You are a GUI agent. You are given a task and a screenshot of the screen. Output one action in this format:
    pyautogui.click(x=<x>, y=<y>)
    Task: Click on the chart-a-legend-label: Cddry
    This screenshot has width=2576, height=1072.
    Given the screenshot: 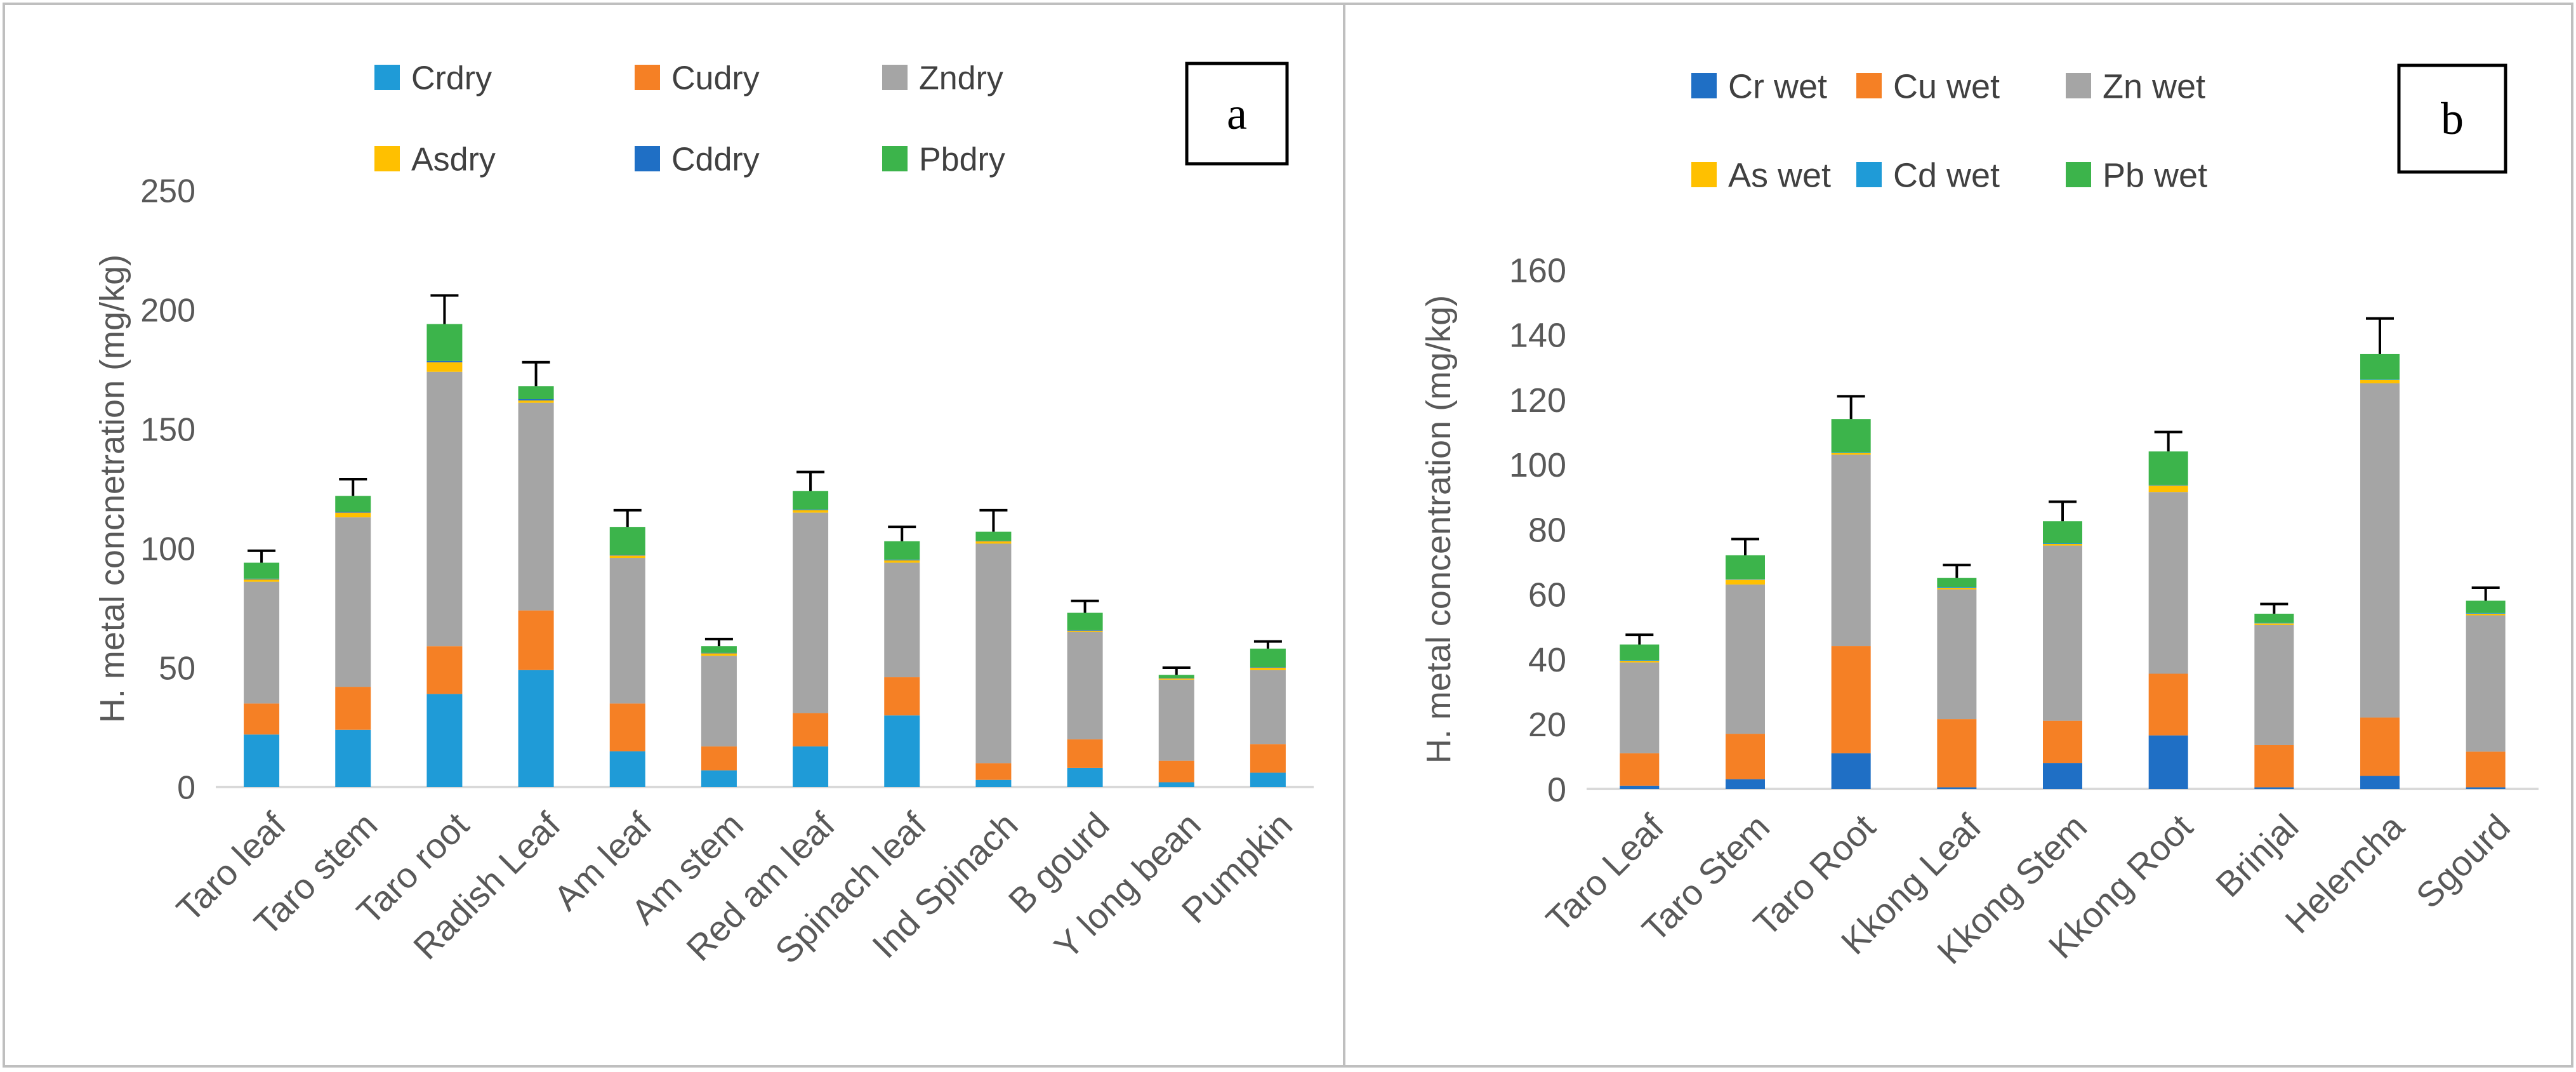 What is the action you would take?
    pyautogui.click(x=715, y=160)
    